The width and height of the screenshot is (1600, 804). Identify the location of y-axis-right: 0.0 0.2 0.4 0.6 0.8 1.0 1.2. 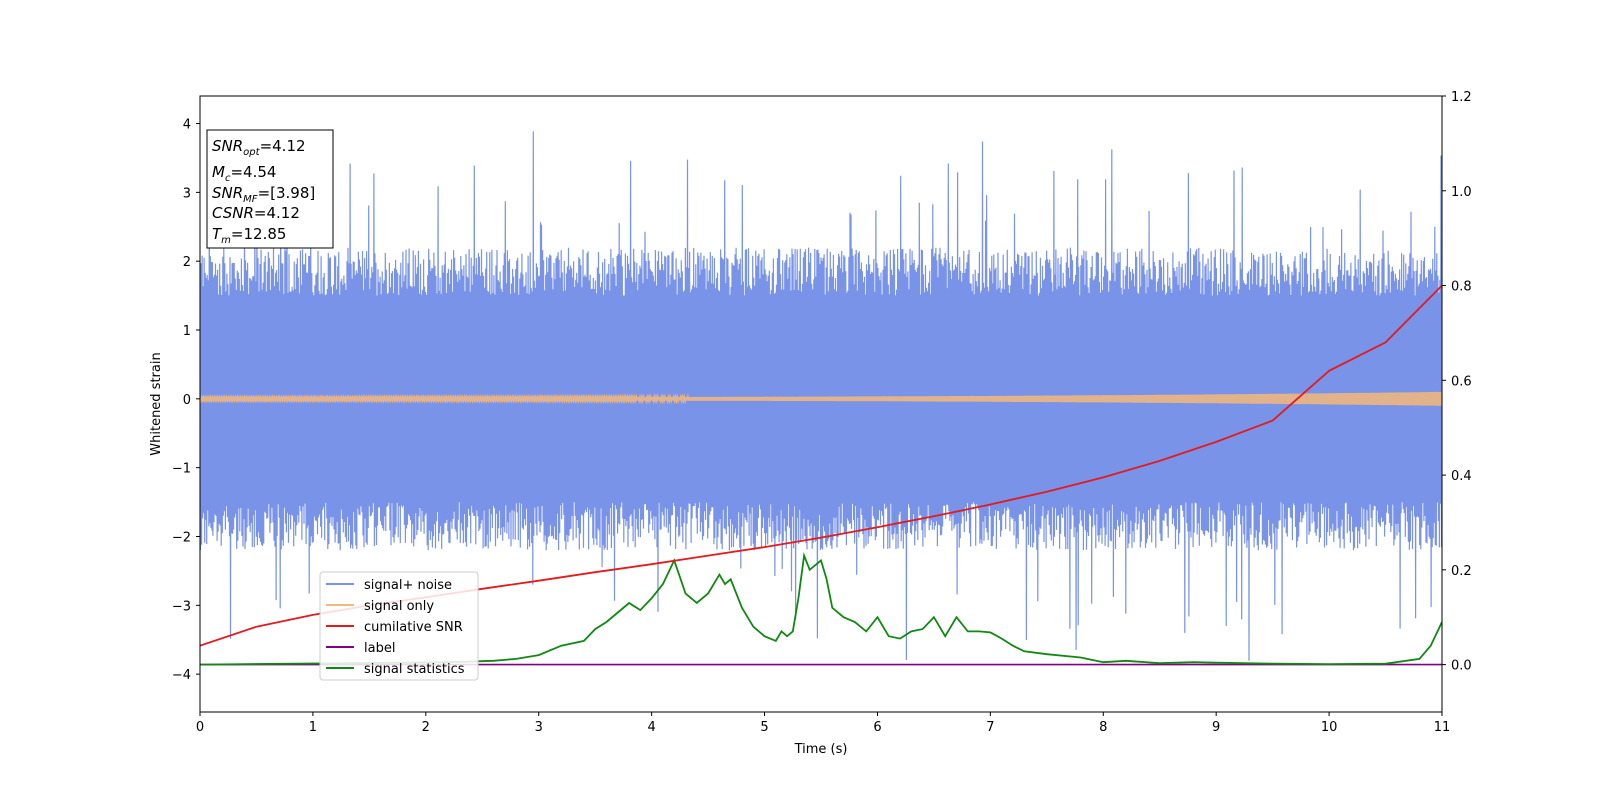
(1457, 382).